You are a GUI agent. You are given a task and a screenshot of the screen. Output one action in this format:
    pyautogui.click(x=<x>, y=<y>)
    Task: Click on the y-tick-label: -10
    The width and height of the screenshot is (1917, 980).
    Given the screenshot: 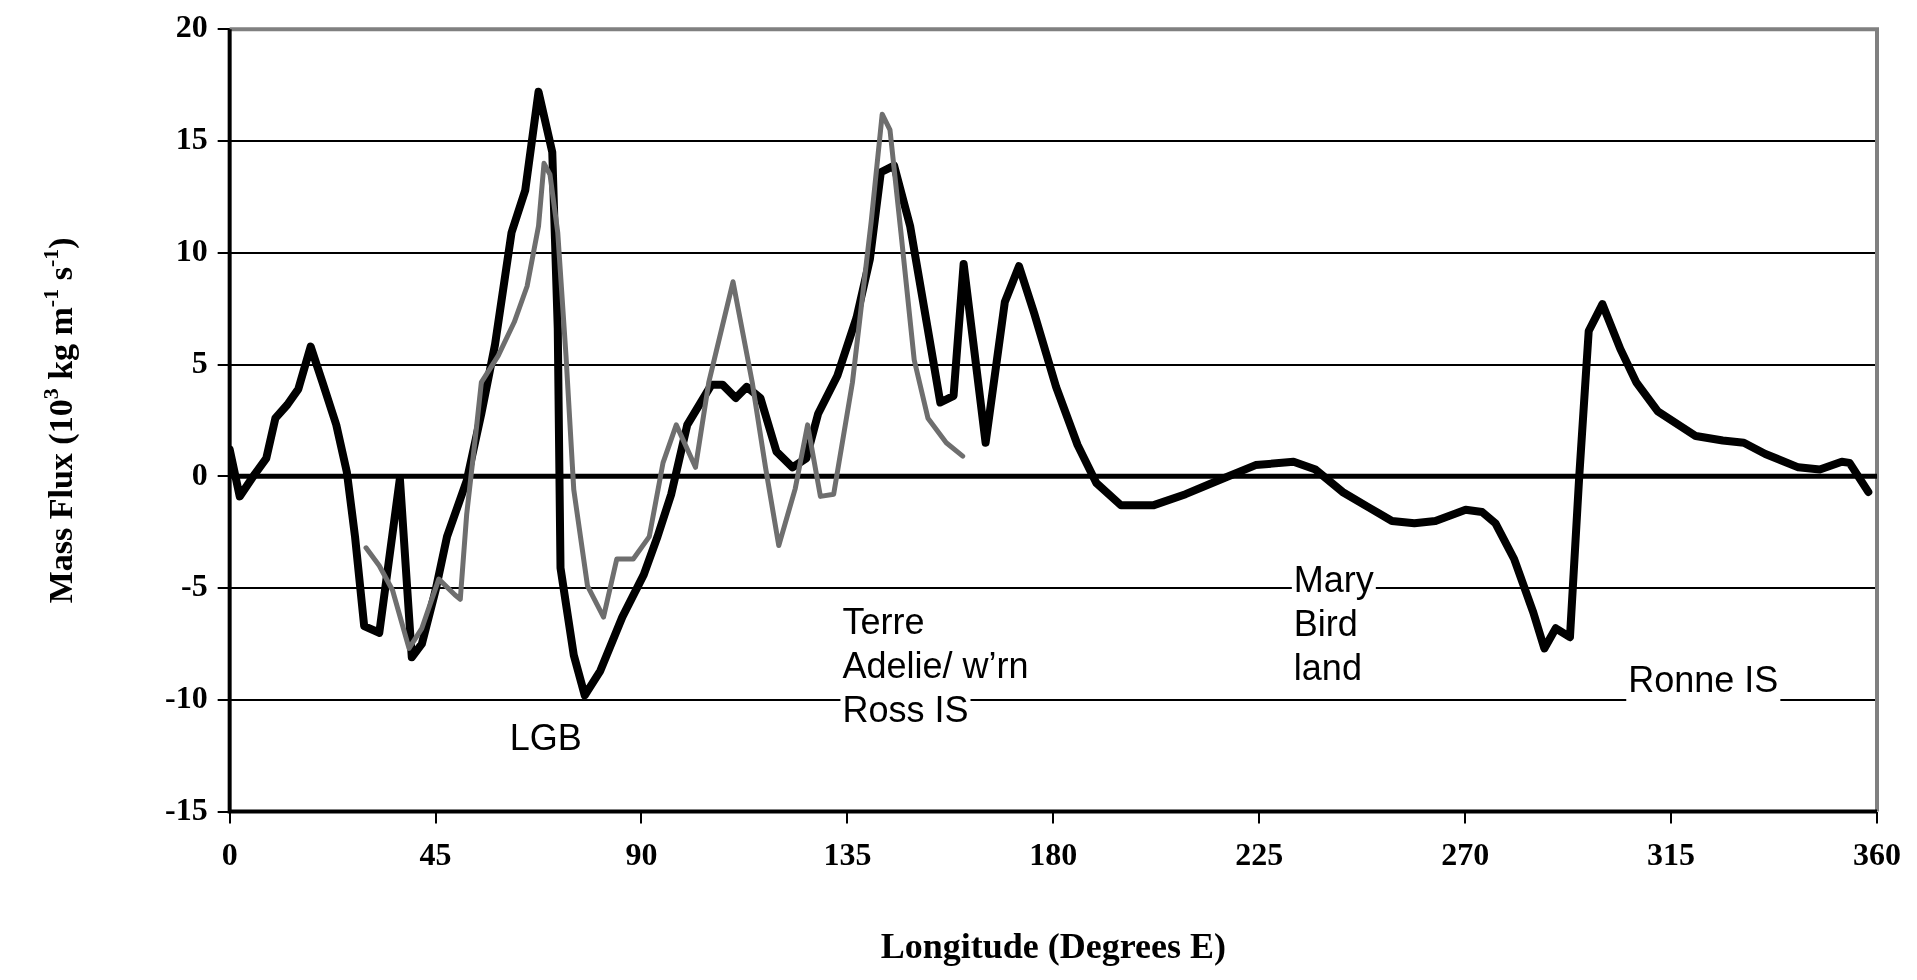 What is the action you would take?
    pyautogui.click(x=186, y=697)
    